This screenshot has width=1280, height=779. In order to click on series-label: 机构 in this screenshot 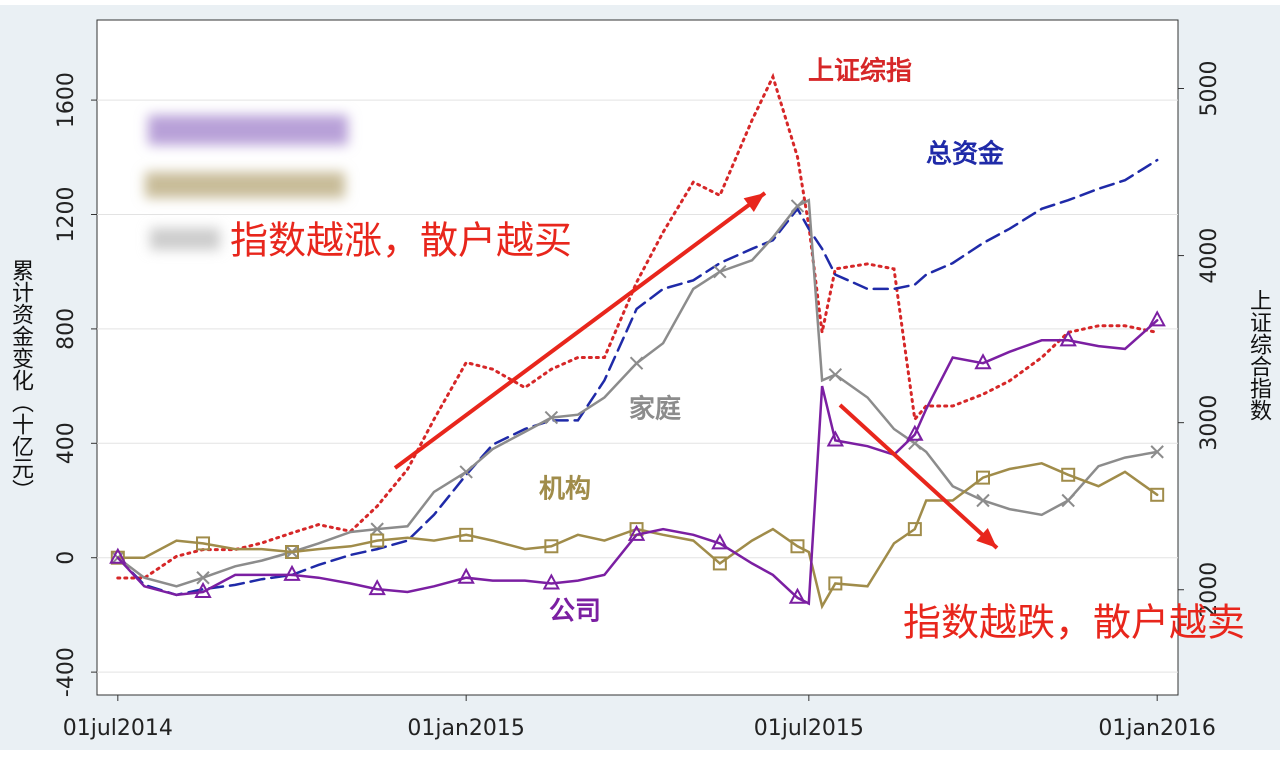, I will do `click(565, 490)`.